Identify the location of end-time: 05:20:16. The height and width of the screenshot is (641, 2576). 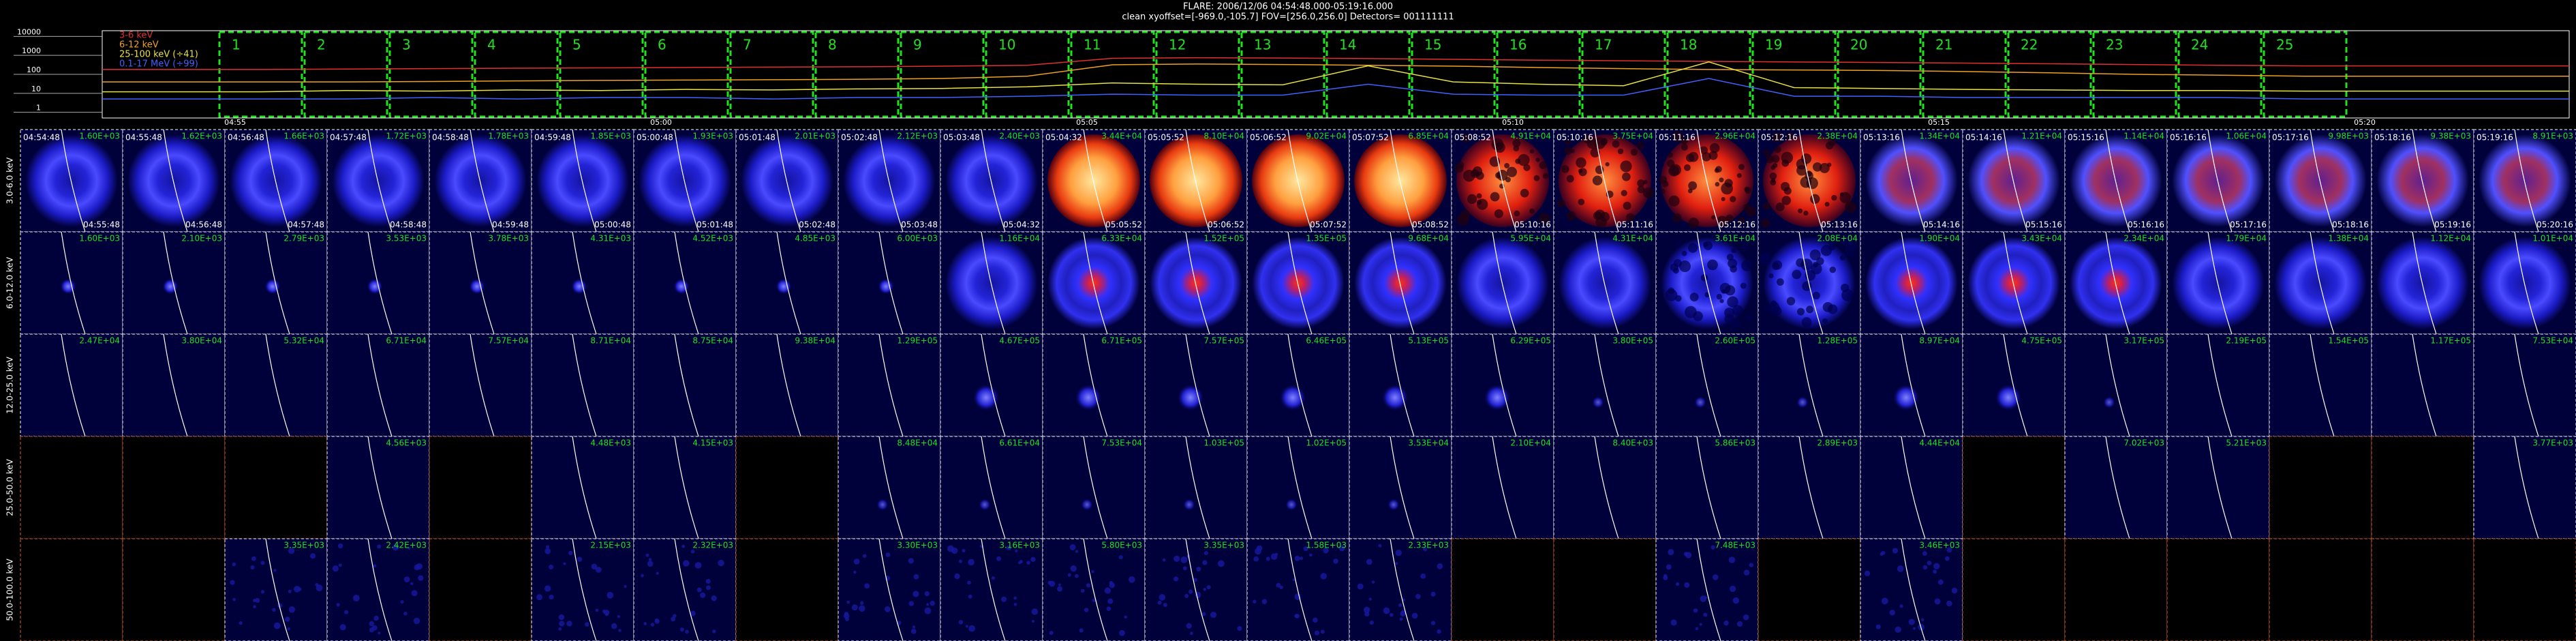
(2554, 225).